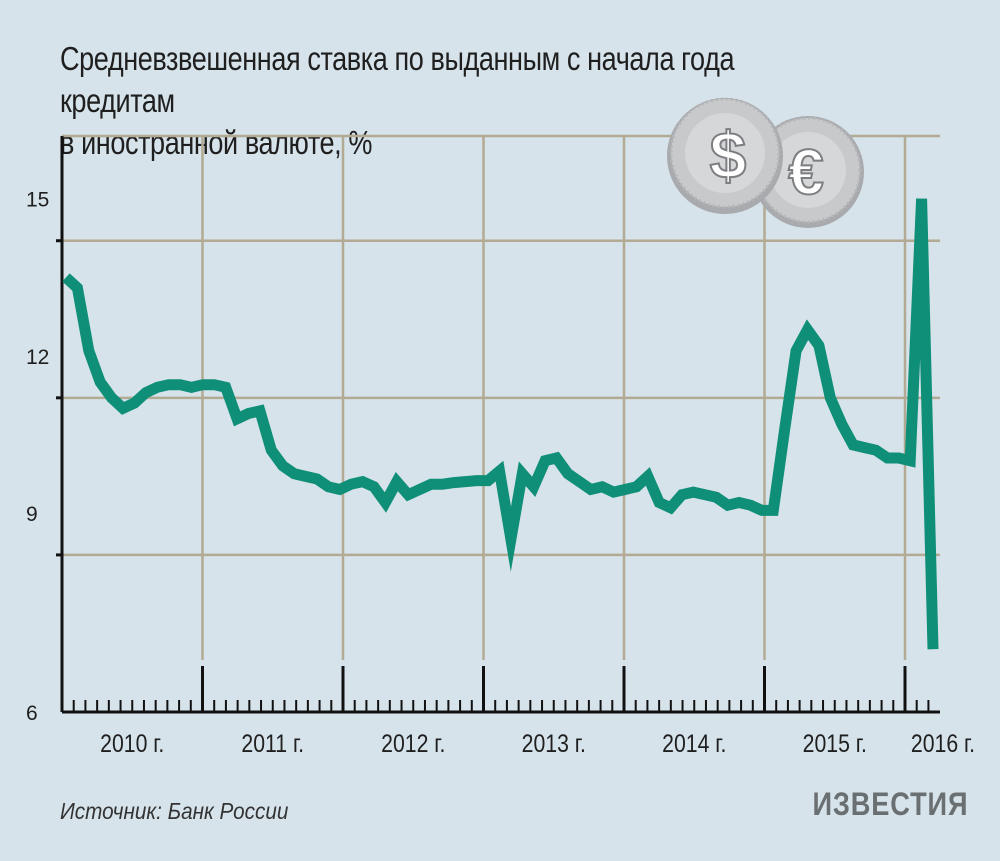 The width and height of the screenshot is (1000, 861). What do you see at coordinates (694, 743) in the screenshot?
I see `x-tick-label: 2014 г.` at bounding box center [694, 743].